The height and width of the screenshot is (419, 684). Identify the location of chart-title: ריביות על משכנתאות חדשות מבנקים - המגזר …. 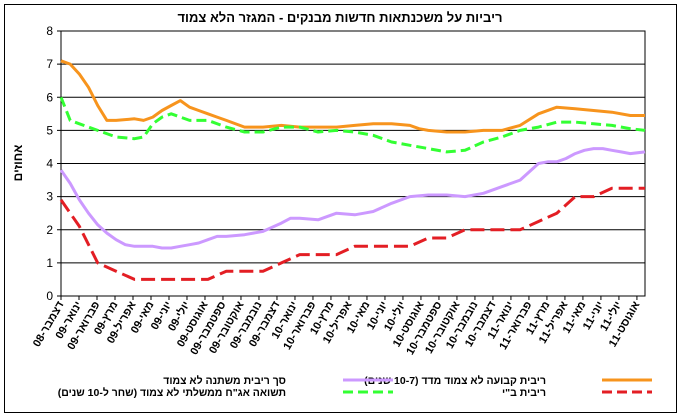
(339, 17).